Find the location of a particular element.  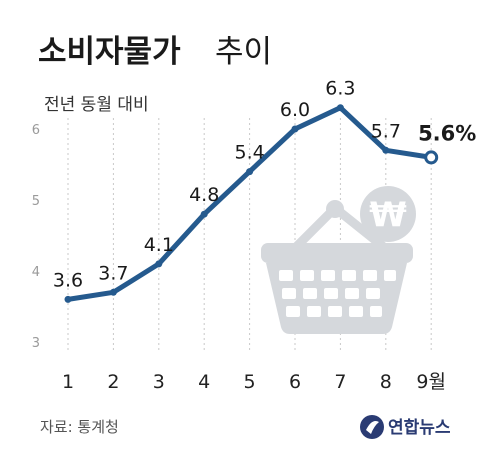

data-label: 4.8 is located at coordinates (204, 195).